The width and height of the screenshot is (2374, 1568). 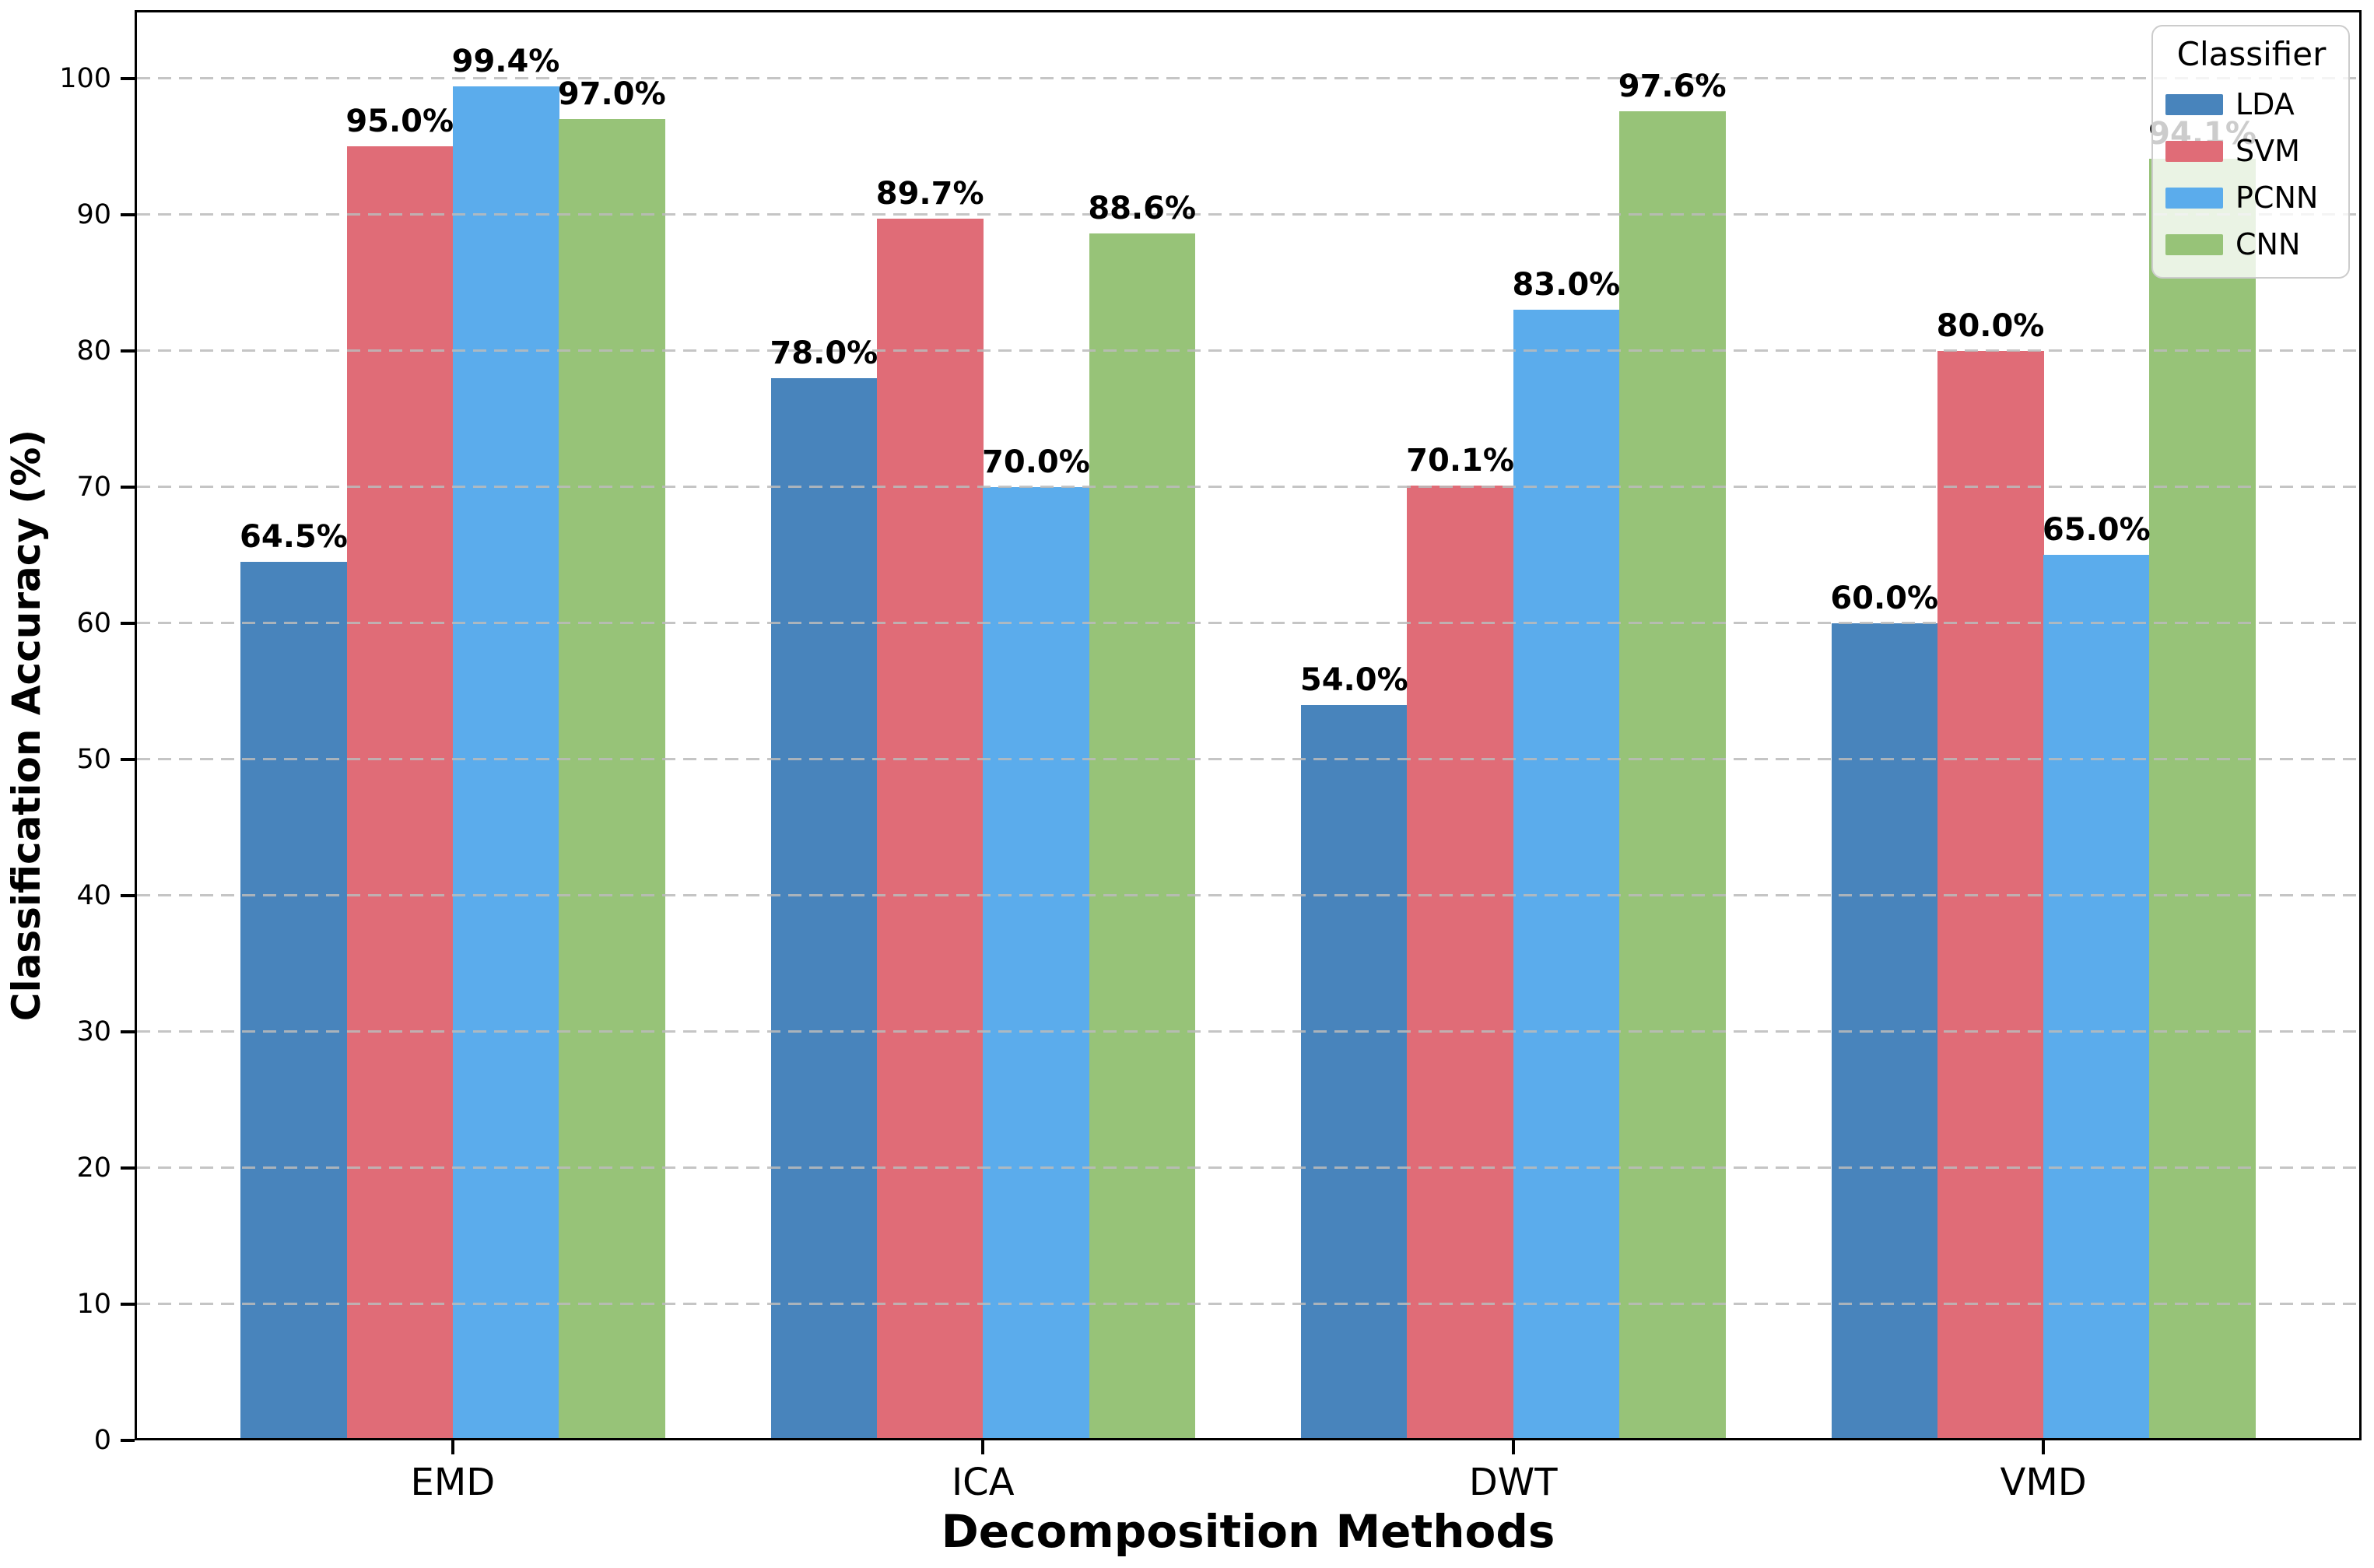 I want to click on legend-item-label: PCNN, so click(x=2277, y=198).